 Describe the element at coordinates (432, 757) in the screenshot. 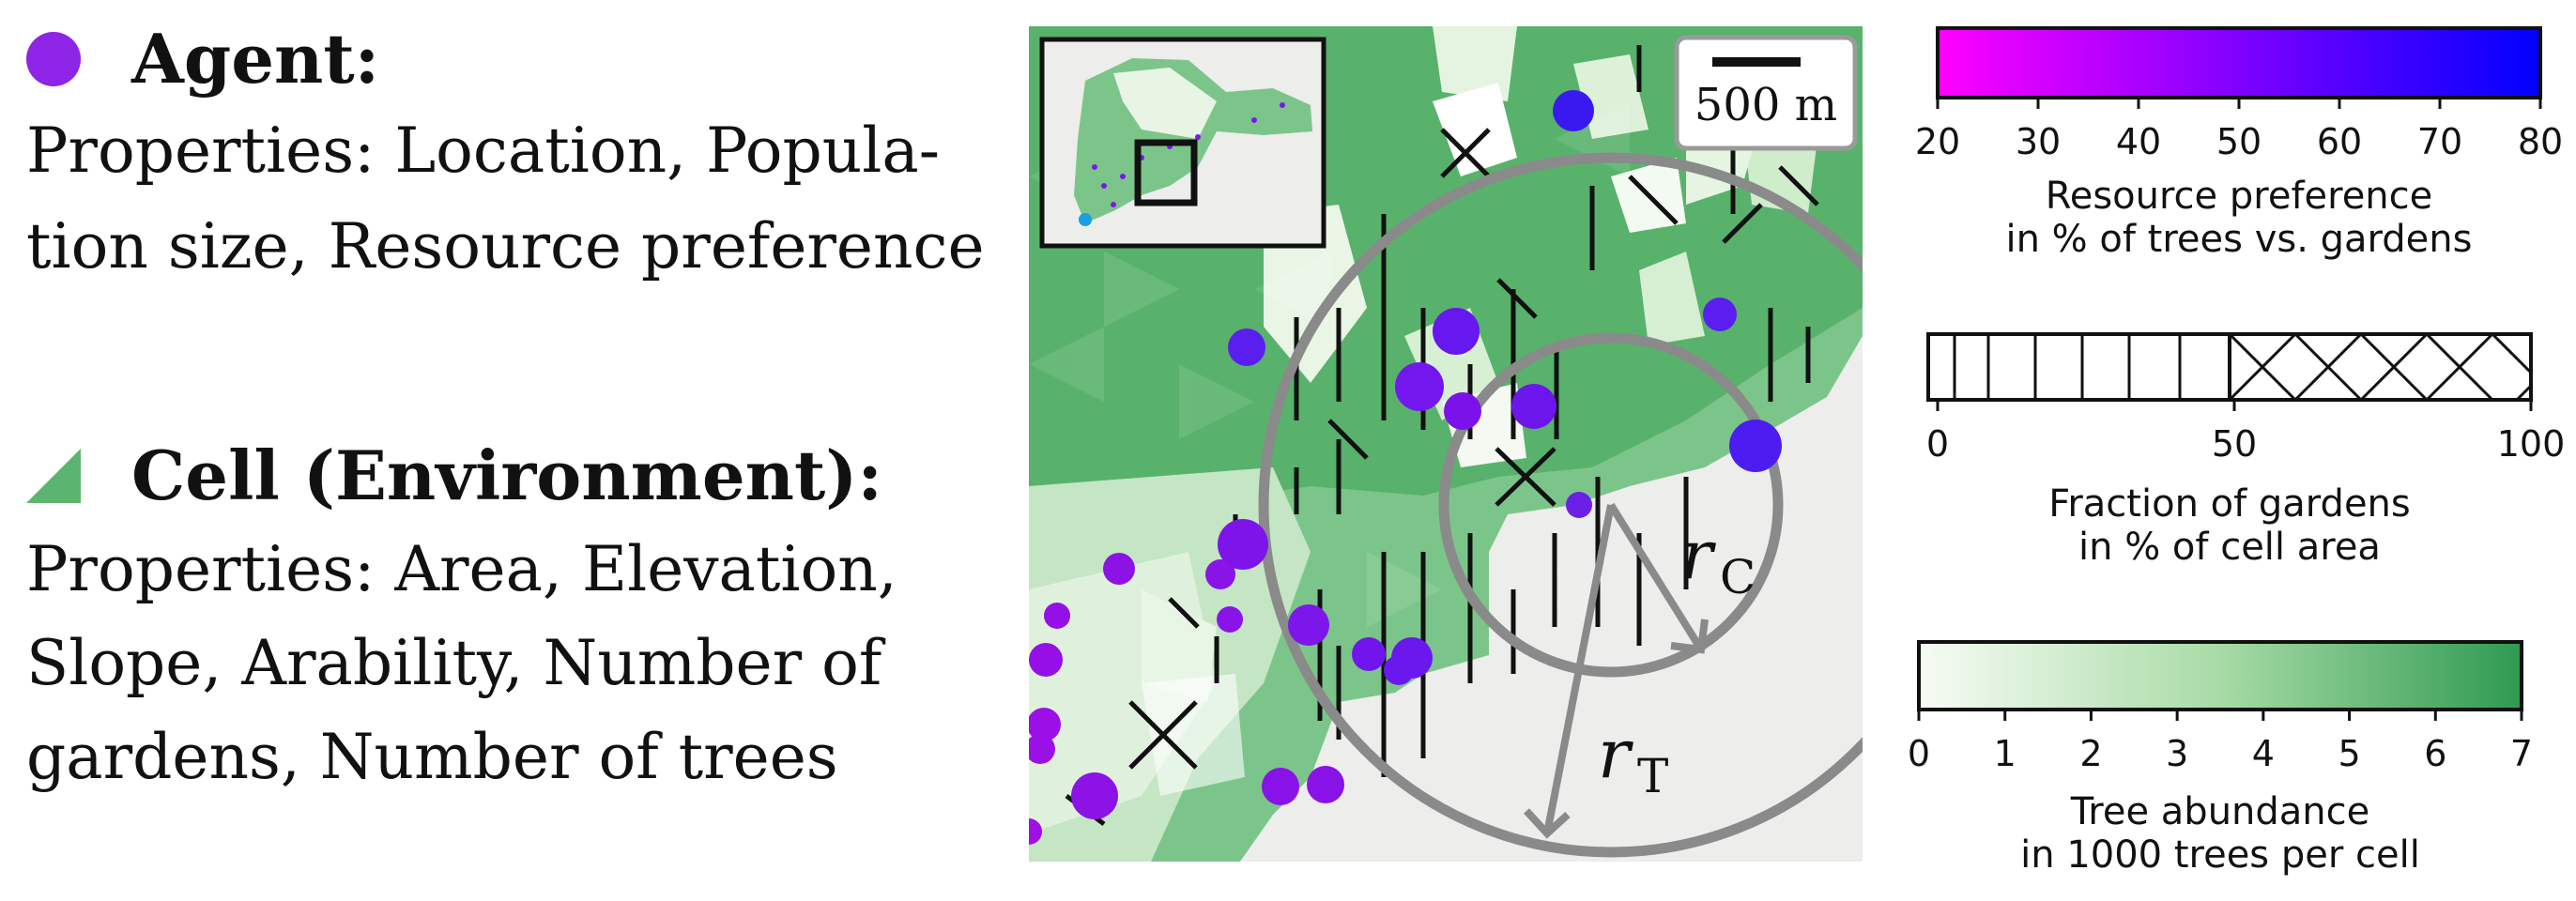

I see `cell-properties-line-3: gardens, Number of trees` at that location.